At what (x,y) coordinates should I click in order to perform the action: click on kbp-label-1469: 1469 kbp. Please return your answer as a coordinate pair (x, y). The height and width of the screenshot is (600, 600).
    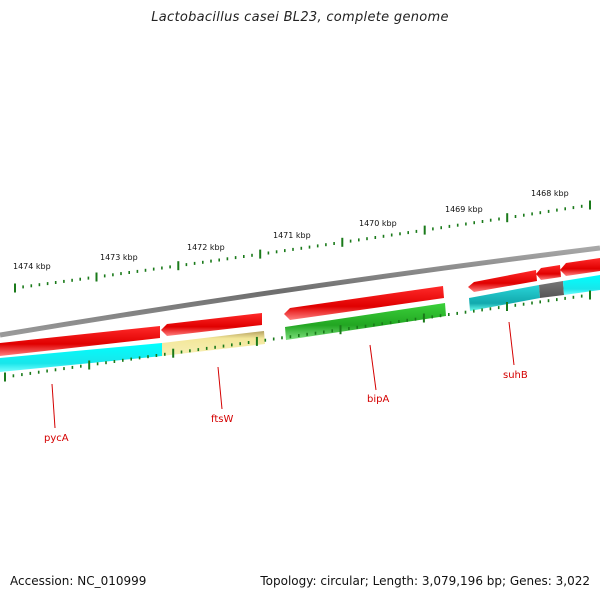
    Looking at the image, I should click on (464, 209).